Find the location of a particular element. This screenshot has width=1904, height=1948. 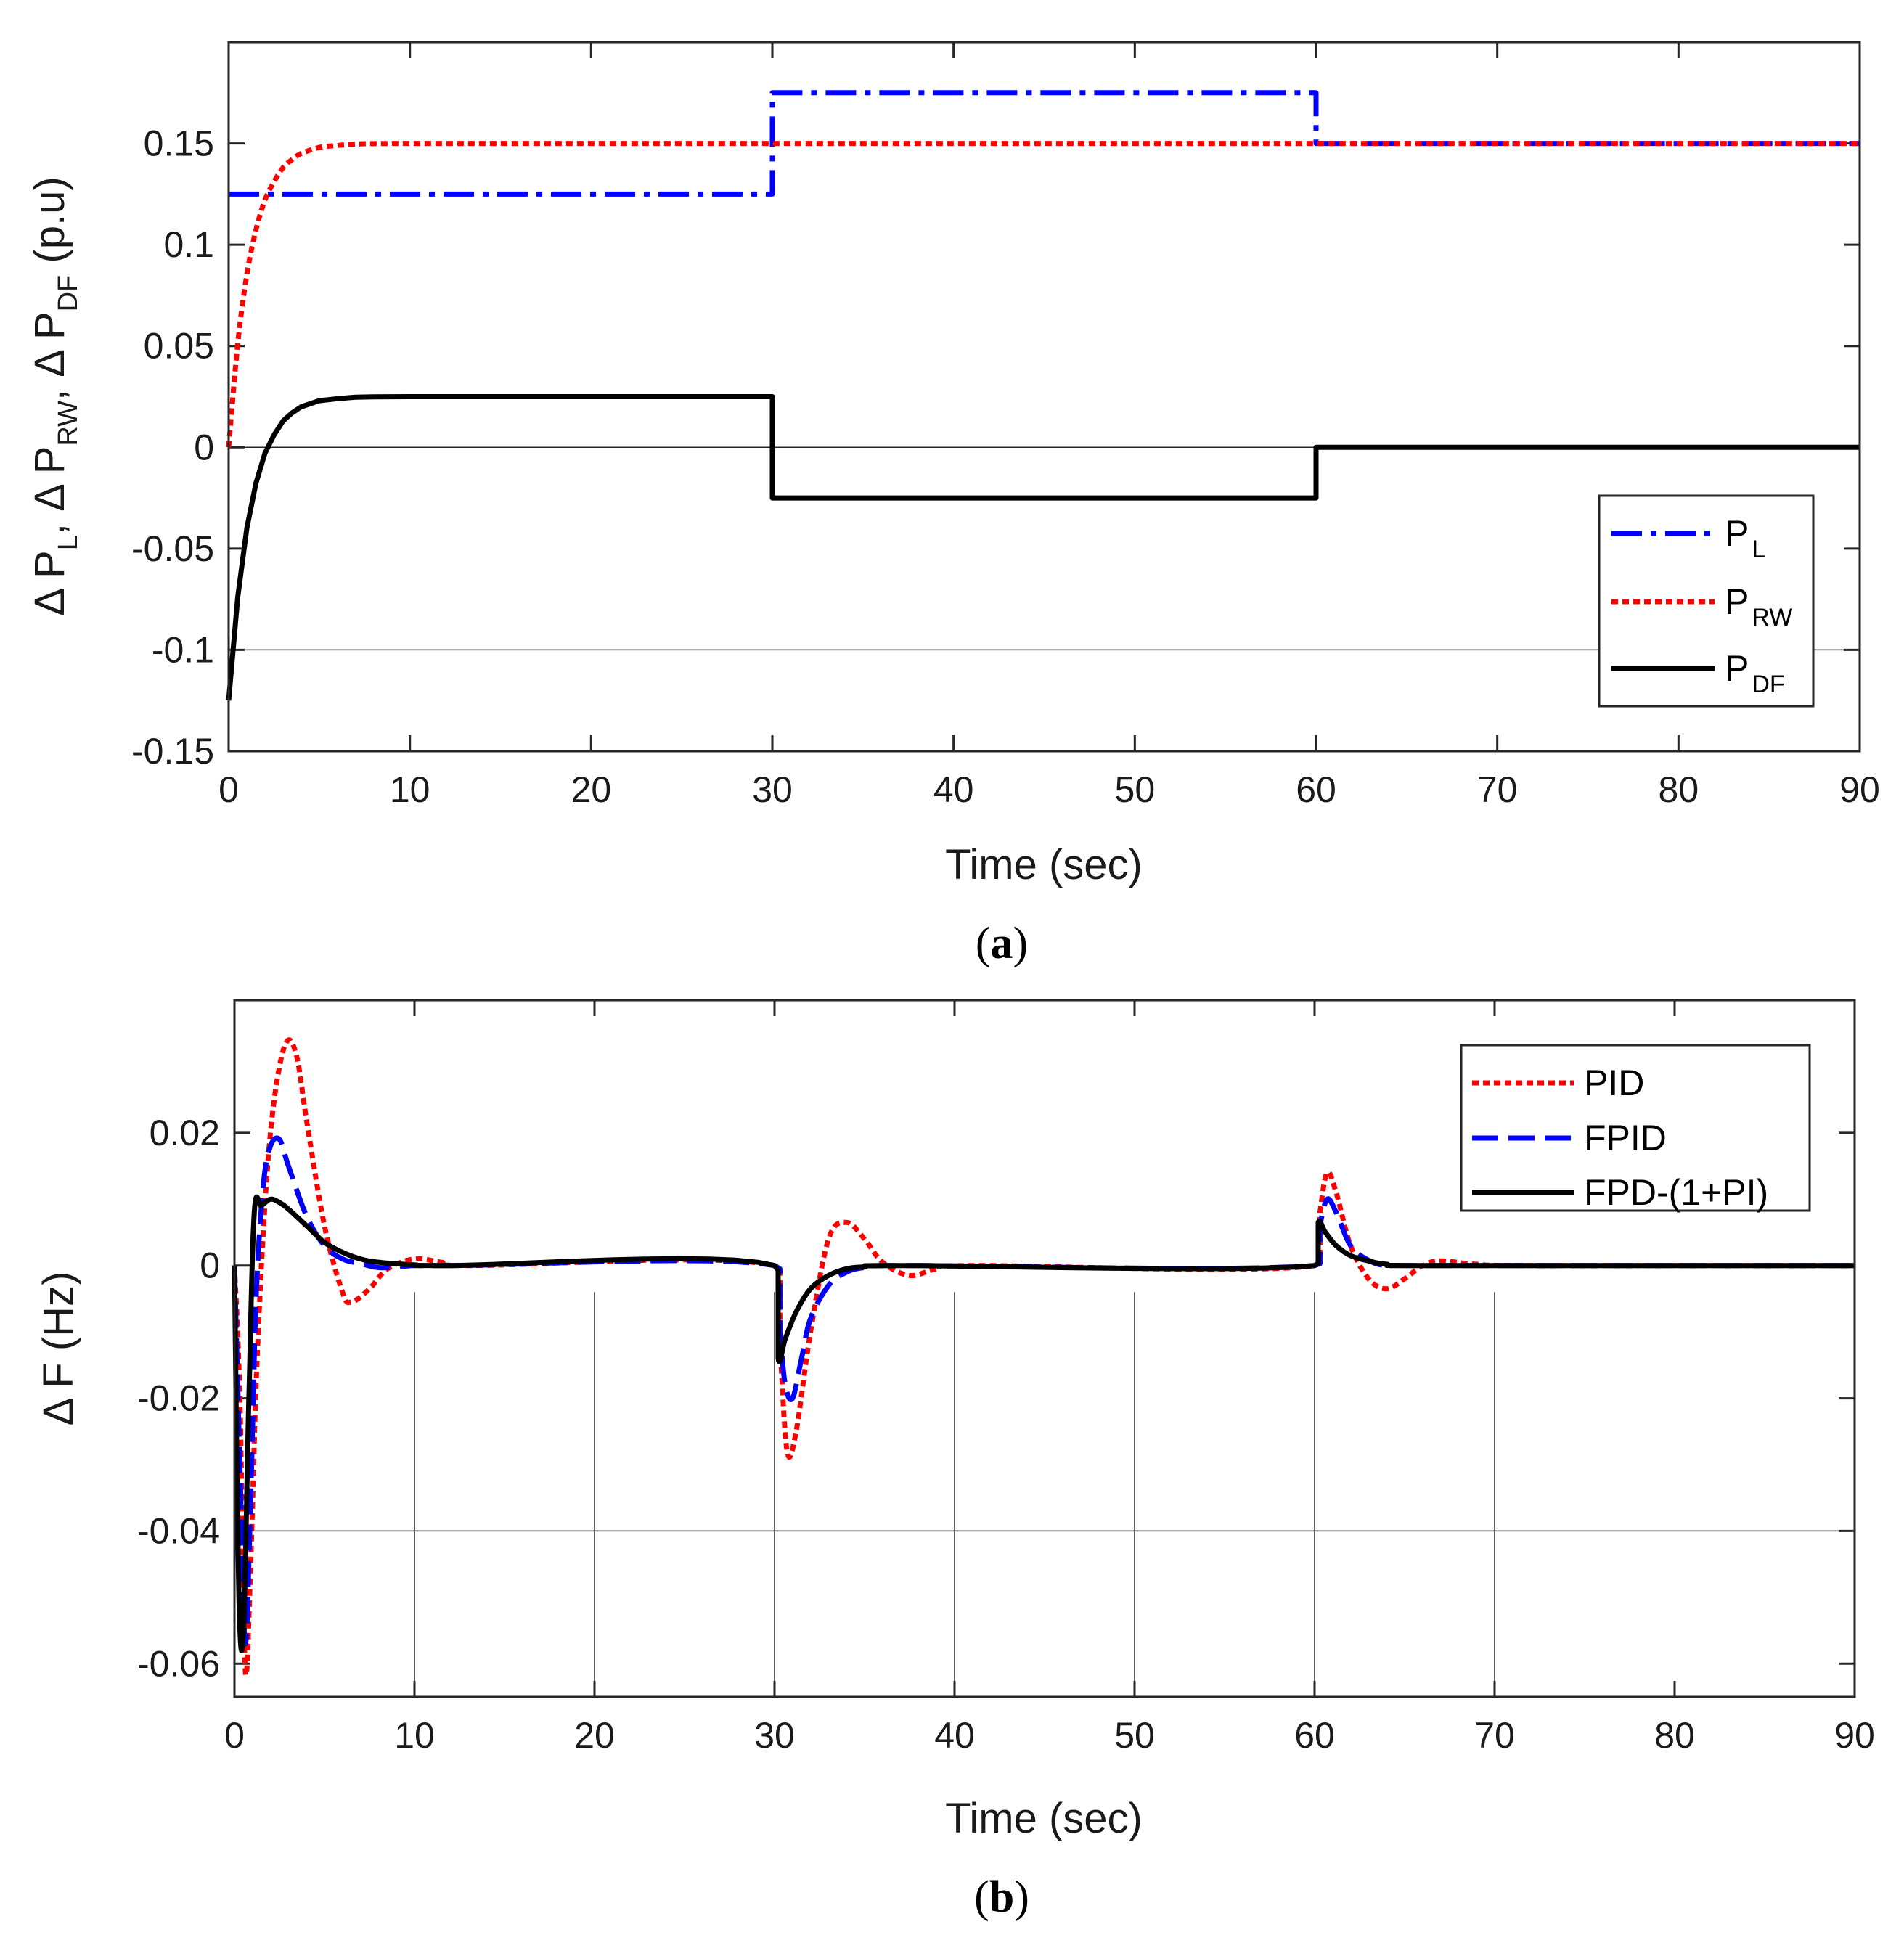

chart-b-xtick-label: 0 is located at coordinates (234, 1736).